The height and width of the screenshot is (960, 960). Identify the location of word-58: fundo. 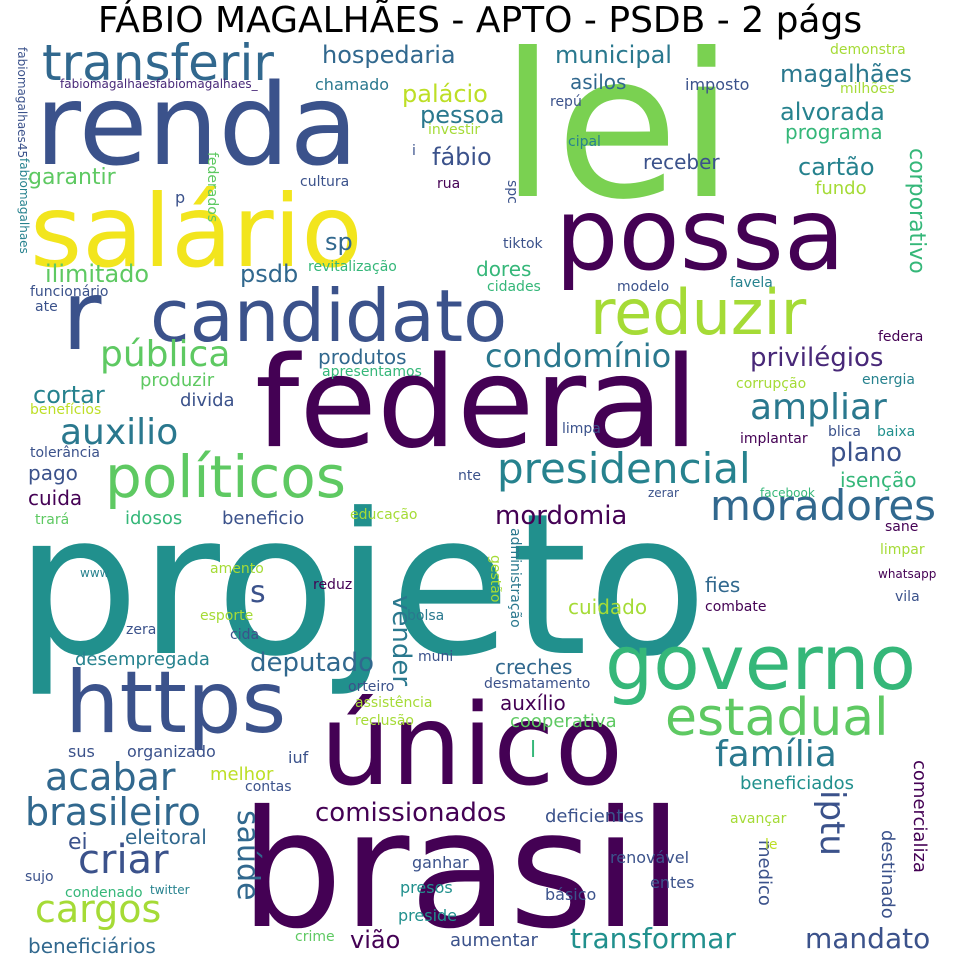
(841, 188).